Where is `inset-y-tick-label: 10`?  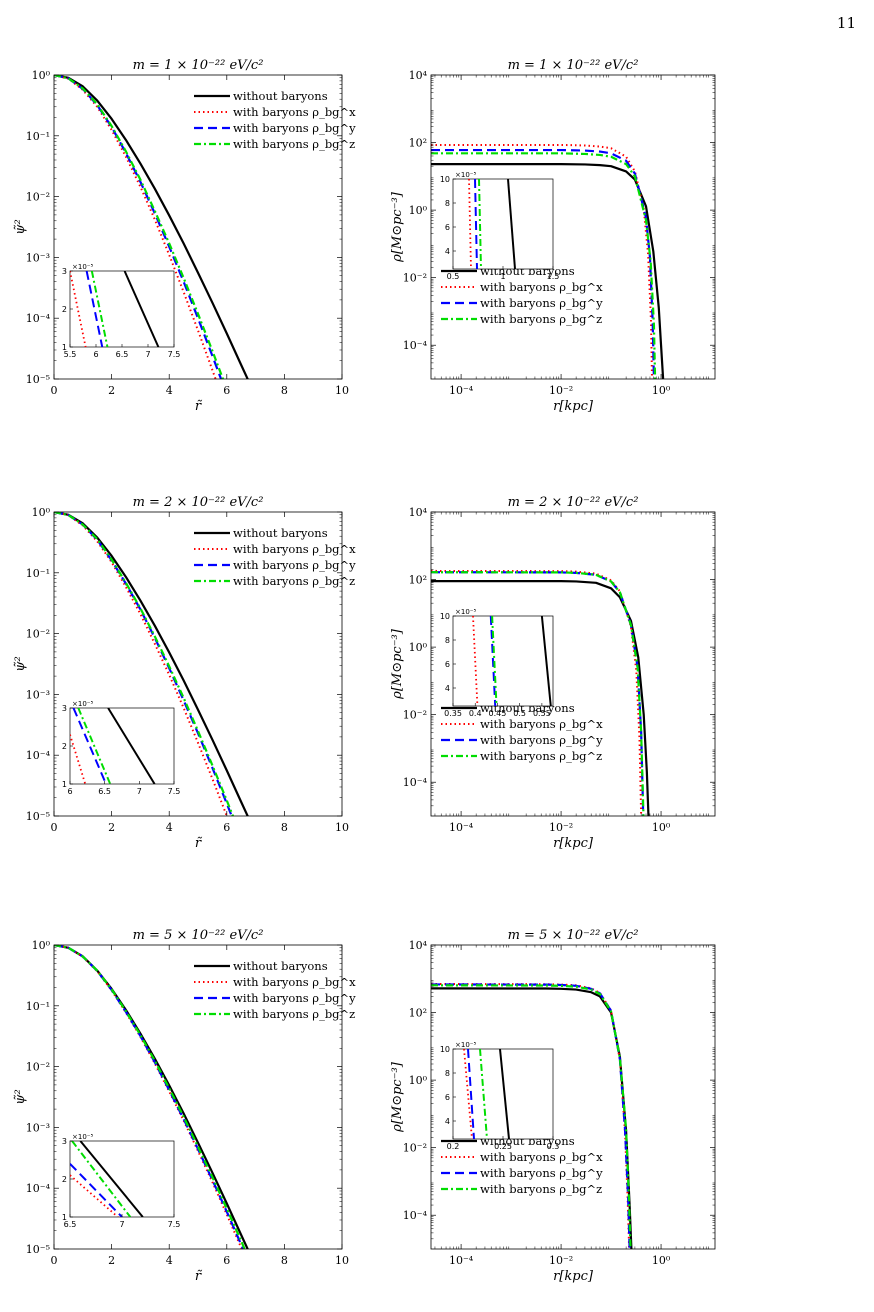
inset-y-tick-label: 10 is located at coordinates (445, 179).